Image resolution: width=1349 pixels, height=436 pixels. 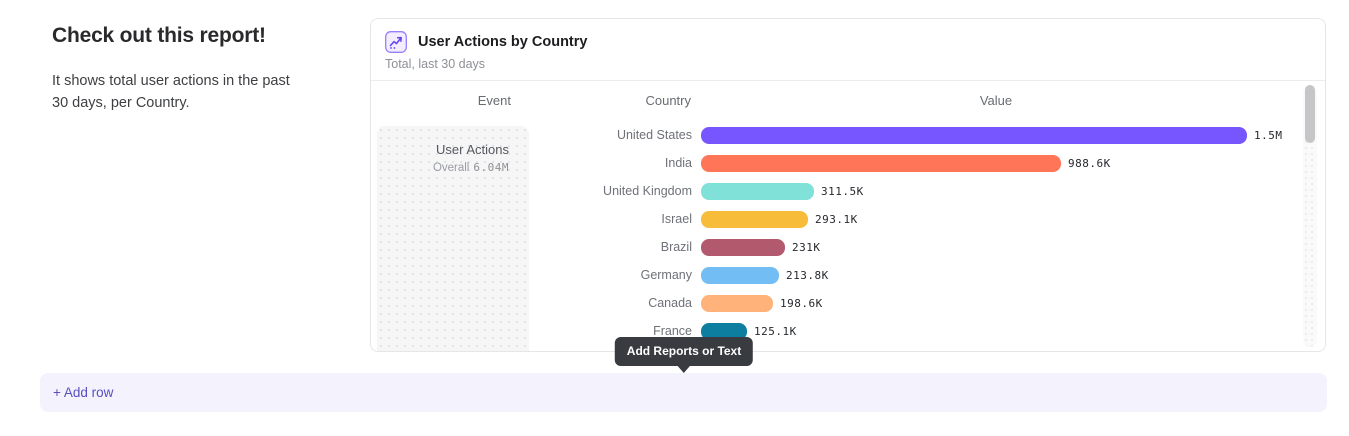 What do you see at coordinates (453, 238) in the screenshot?
I see `event-cell: User Actions Overall 6.04M` at bounding box center [453, 238].